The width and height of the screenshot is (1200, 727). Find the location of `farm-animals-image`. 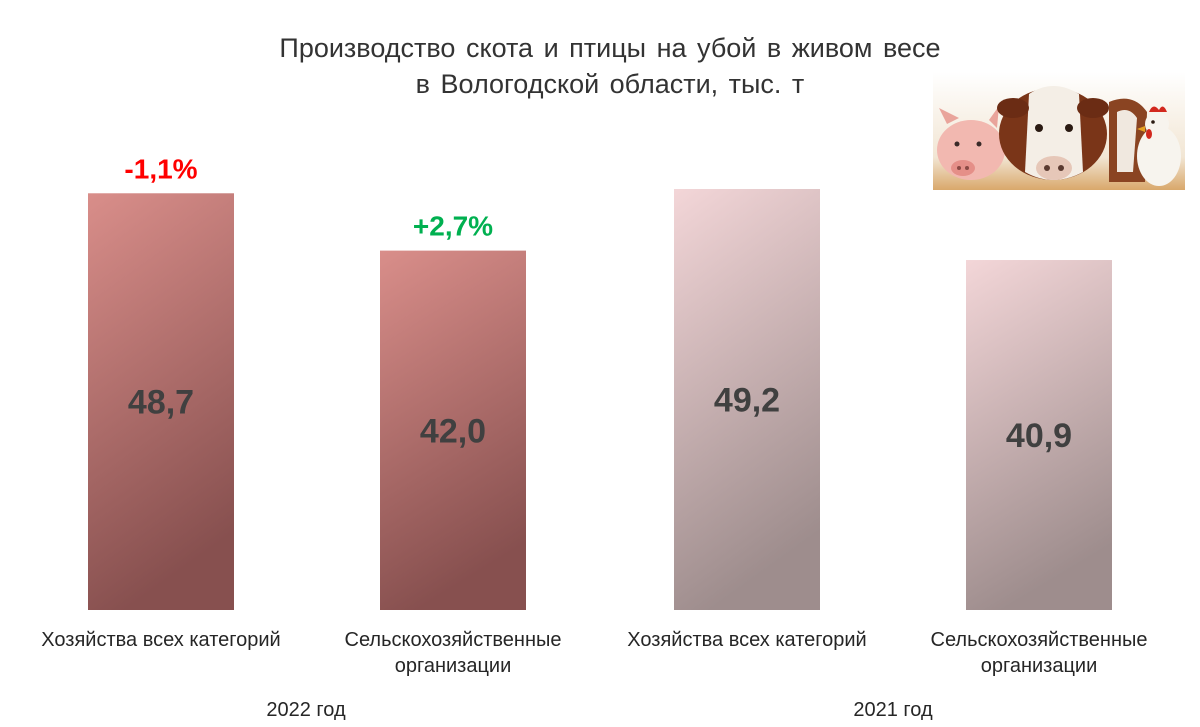

farm-animals-image is located at coordinates (1059, 131).